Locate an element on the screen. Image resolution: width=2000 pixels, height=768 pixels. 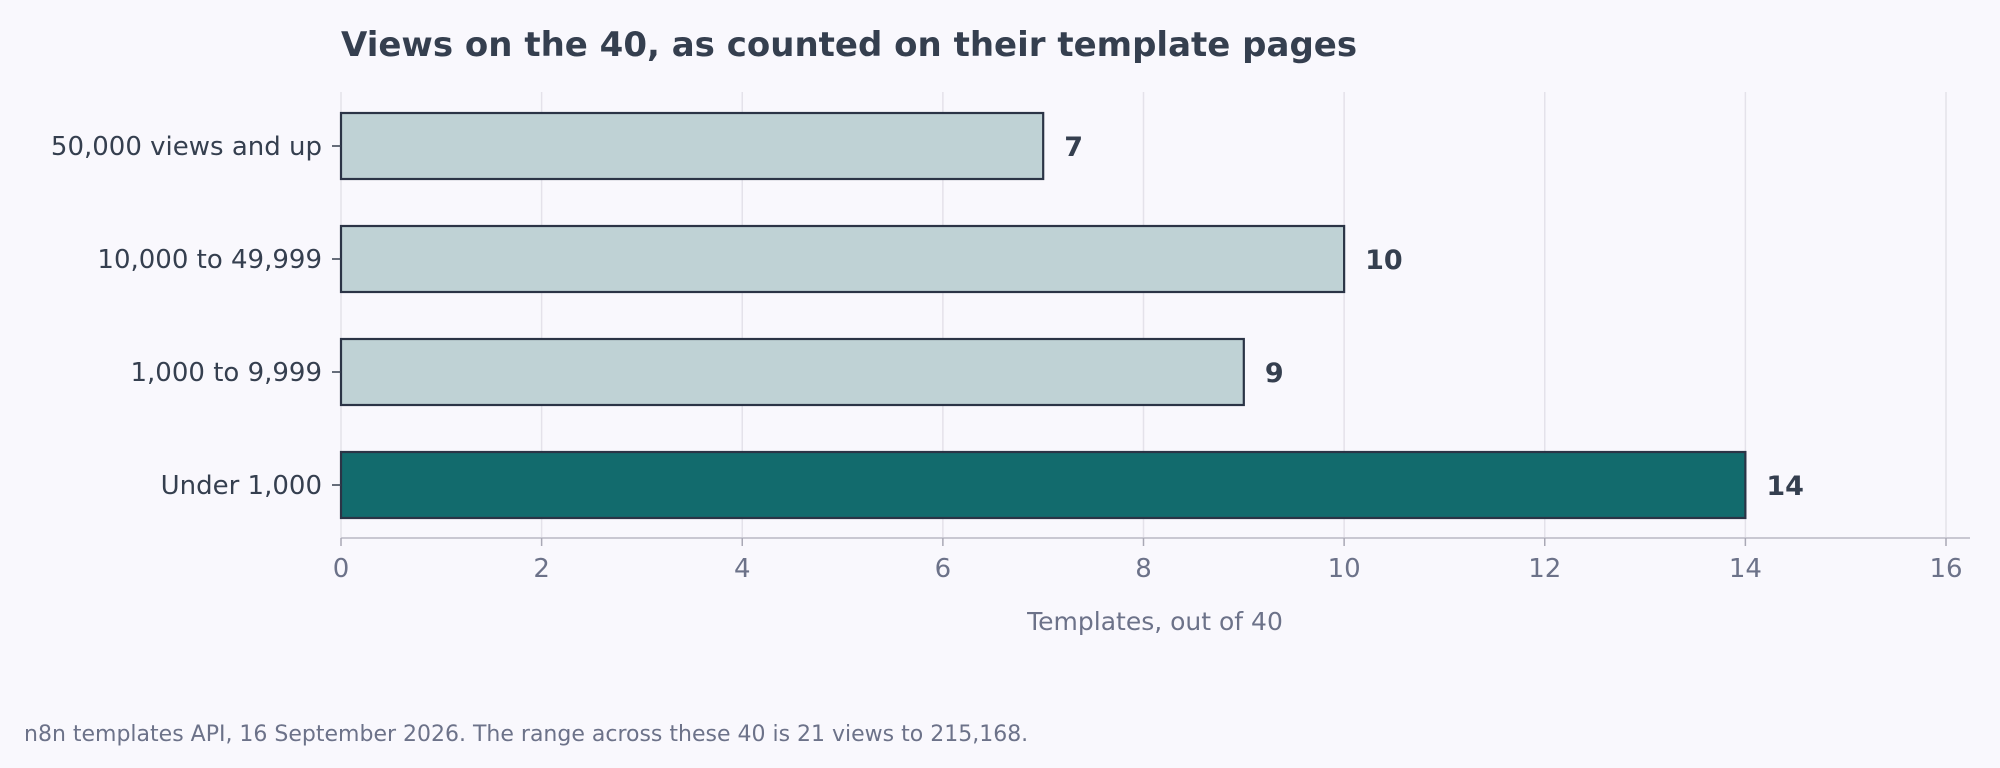
x-tick-label: 4 is located at coordinates (742, 569).